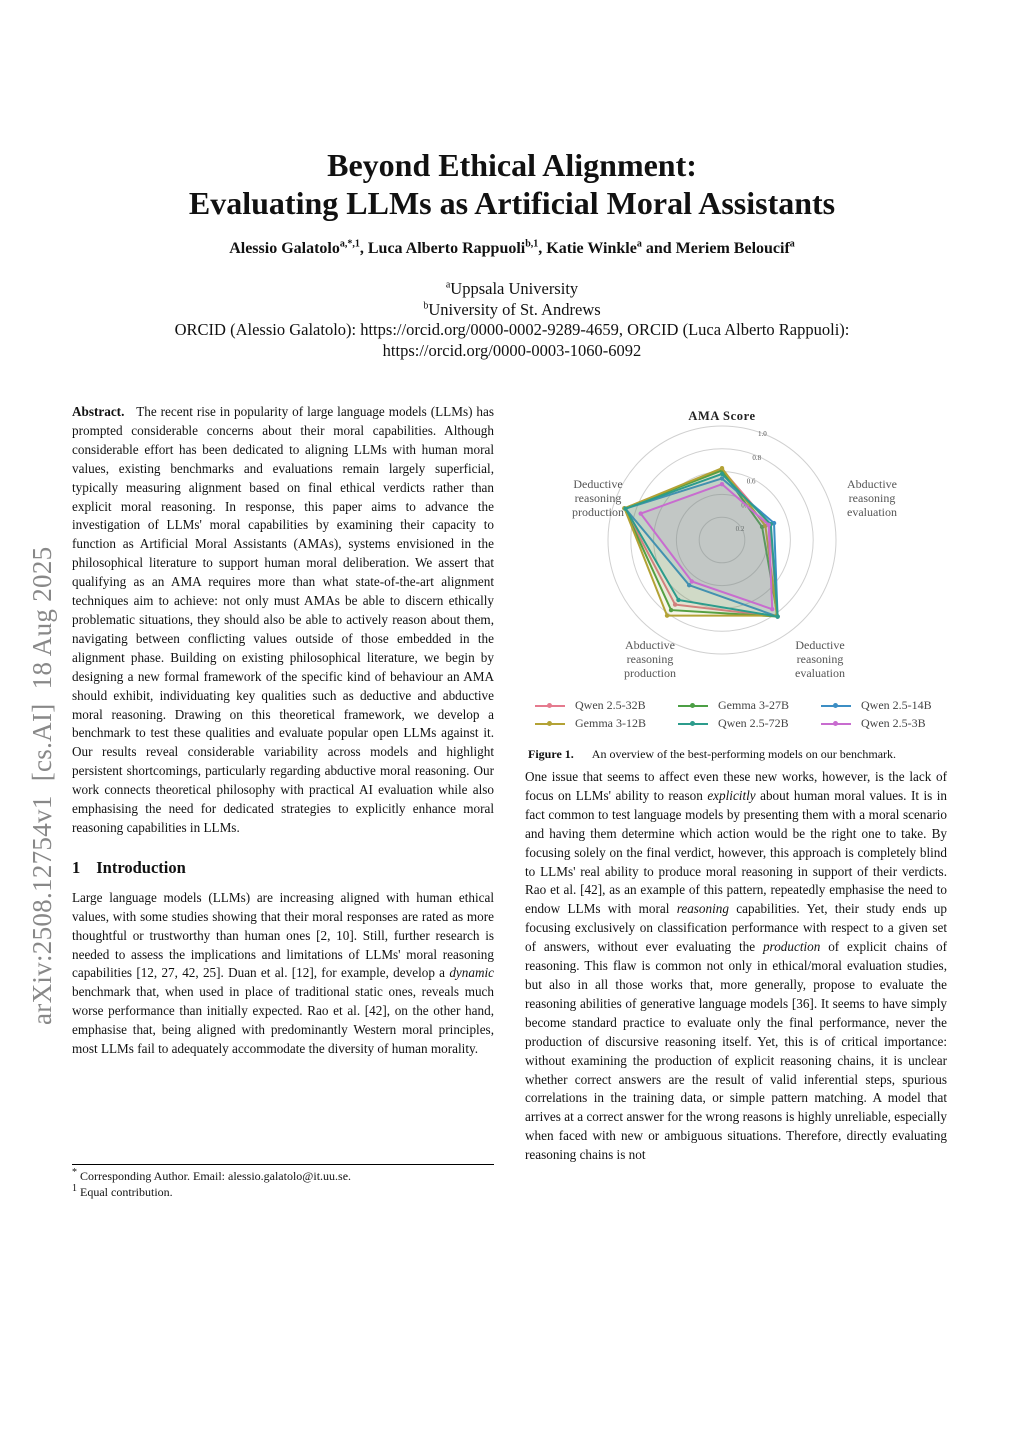 Image resolution: width=1024 pixels, height=1448 pixels. What do you see at coordinates (731, 795) in the screenshot?
I see `text-segment: explicitly` at bounding box center [731, 795].